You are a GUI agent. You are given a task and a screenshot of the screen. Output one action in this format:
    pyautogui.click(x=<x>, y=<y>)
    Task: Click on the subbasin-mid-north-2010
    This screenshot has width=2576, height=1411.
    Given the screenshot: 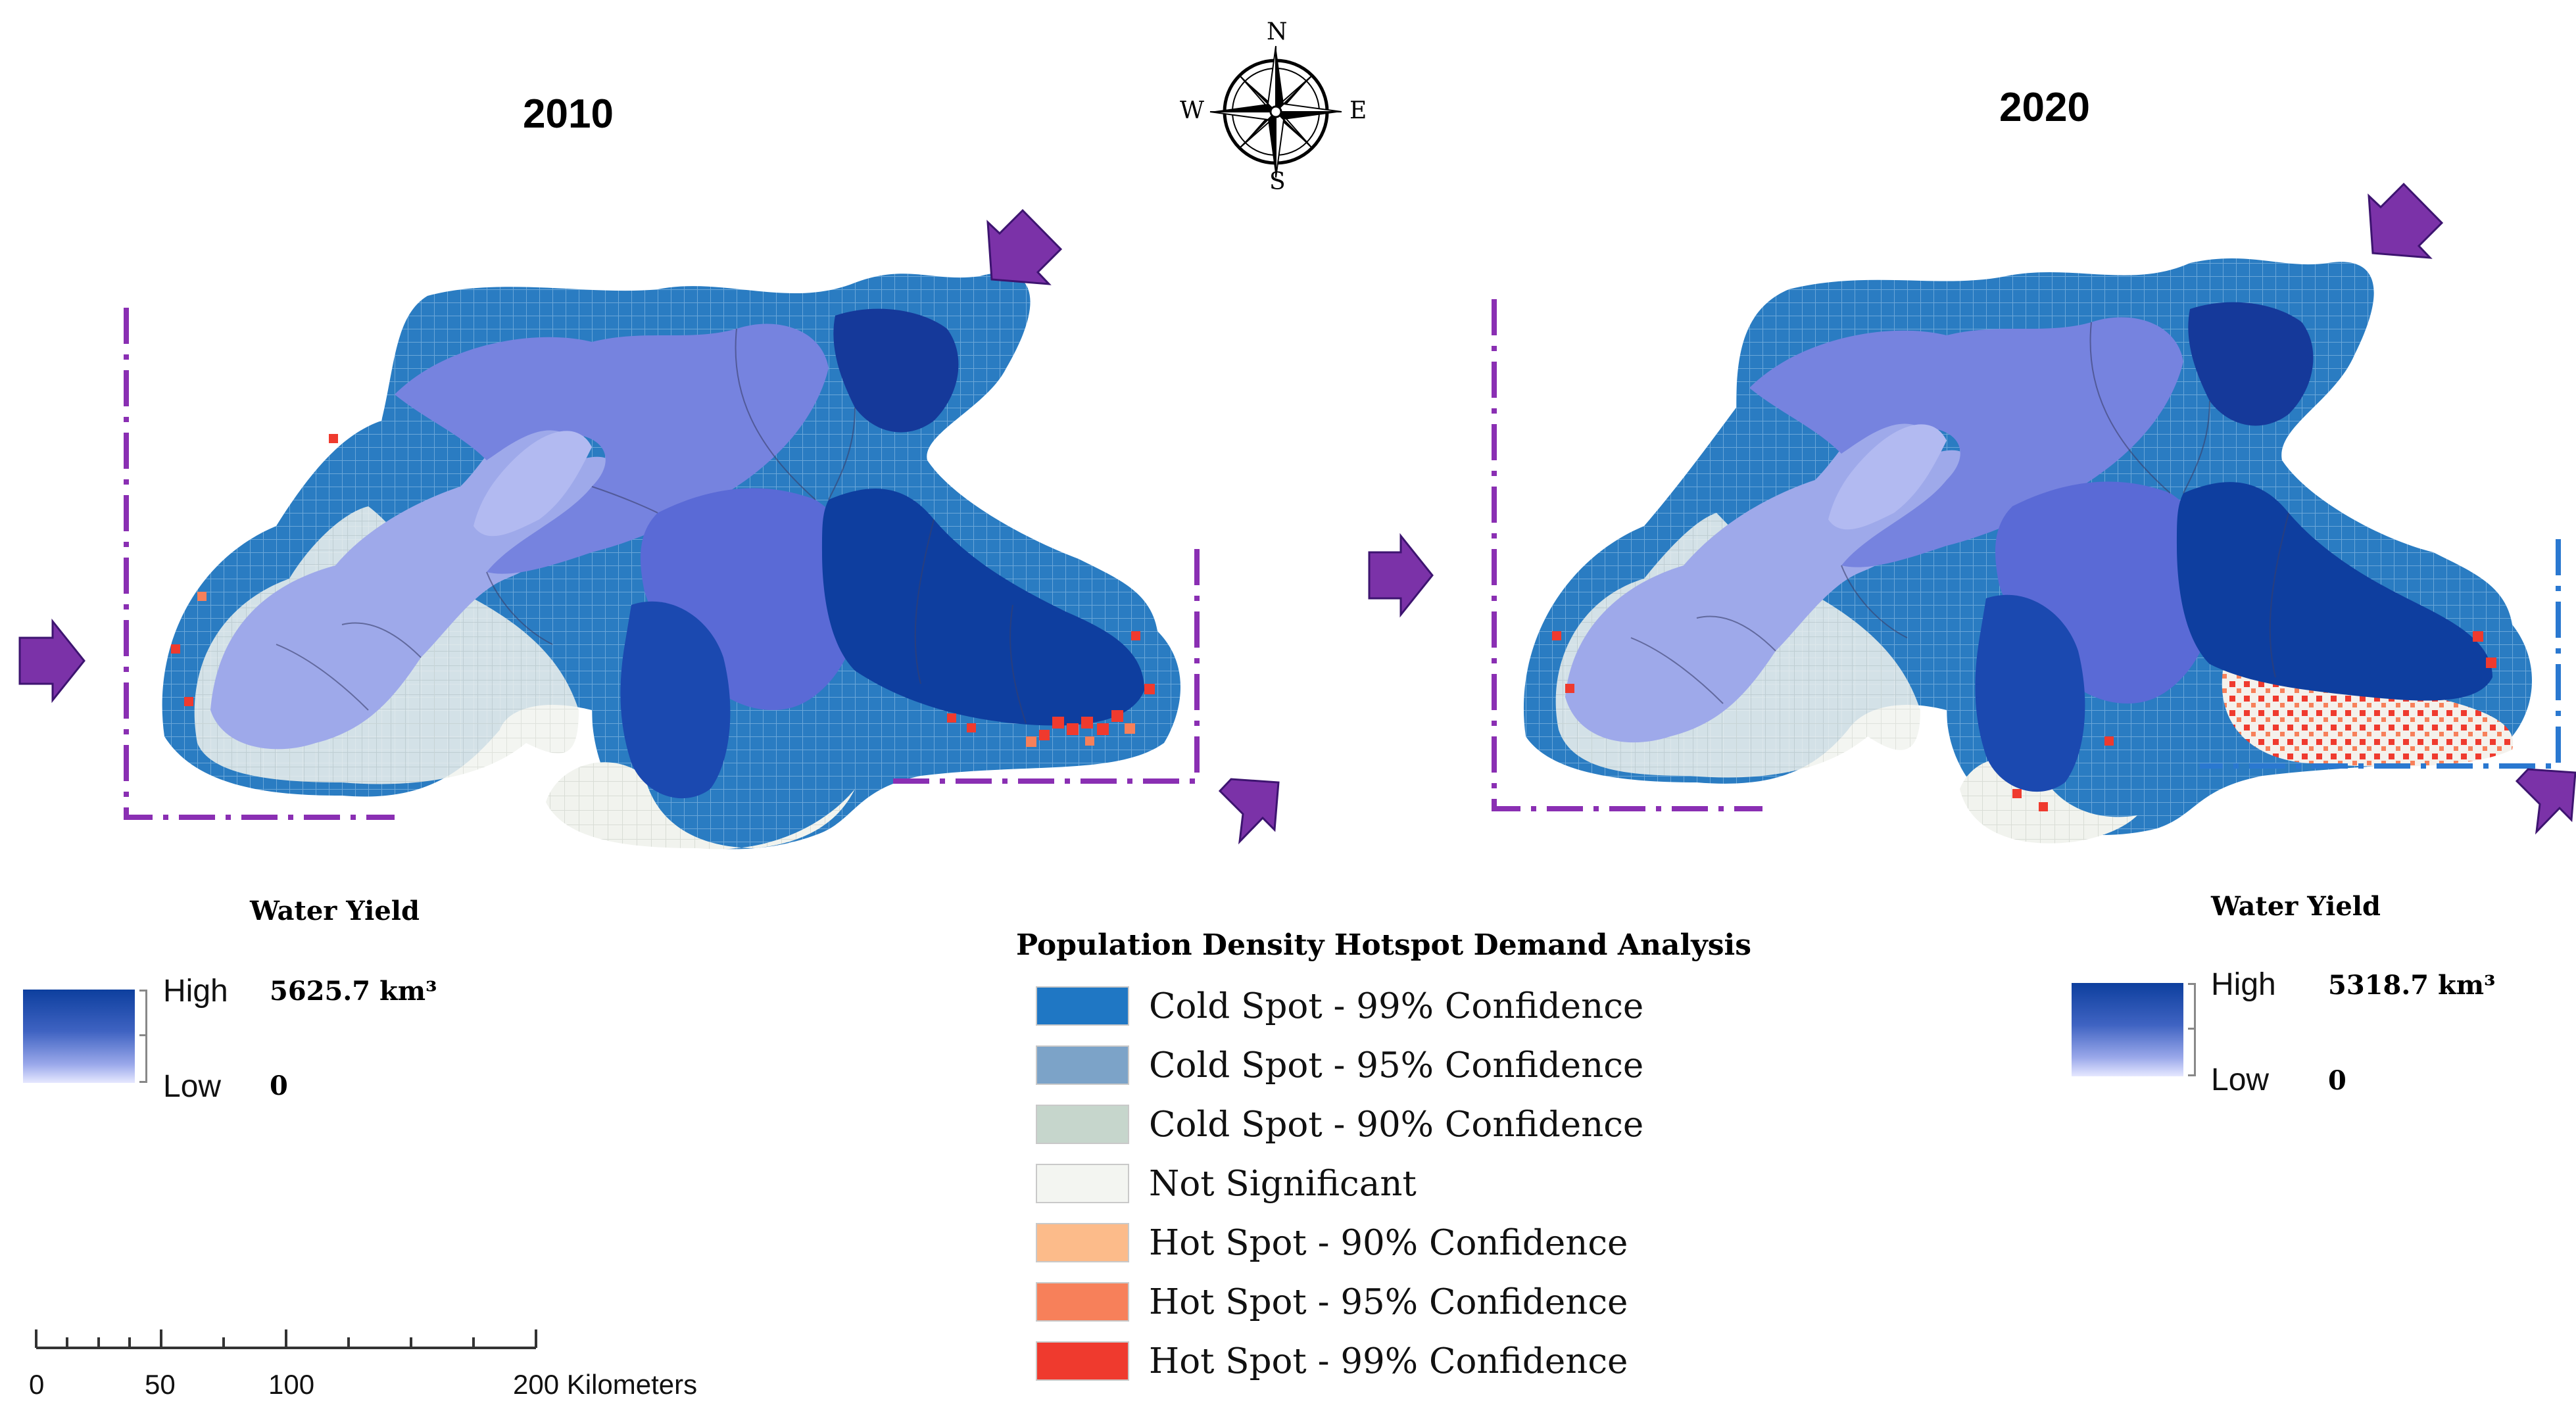 What is the action you would take?
    pyautogui.click(x=612, y=448)
    